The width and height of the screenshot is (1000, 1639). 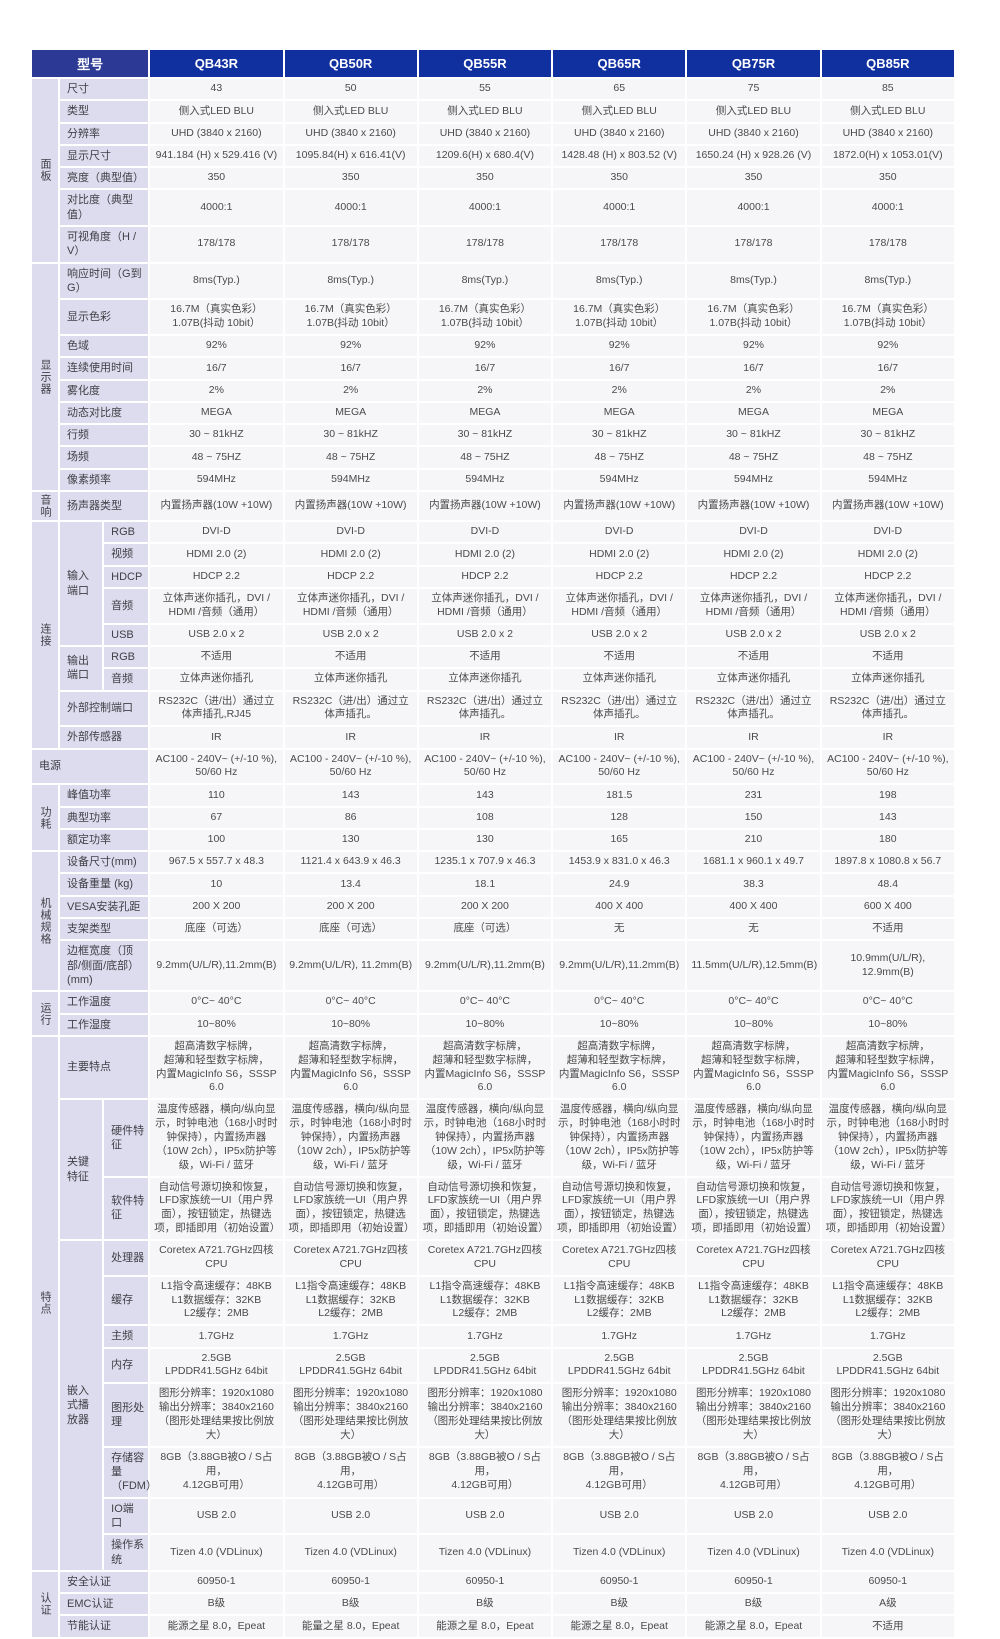 What do you see at coordinates (753, 929) in the screenshot?
I see `spec-cell: 无` at bounding box center [753, 929].